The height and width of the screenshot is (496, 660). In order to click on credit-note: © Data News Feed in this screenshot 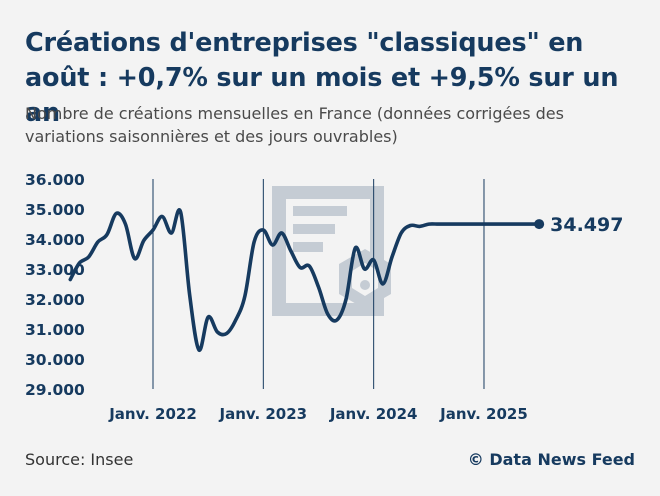, I will do `click(551, 459)`.